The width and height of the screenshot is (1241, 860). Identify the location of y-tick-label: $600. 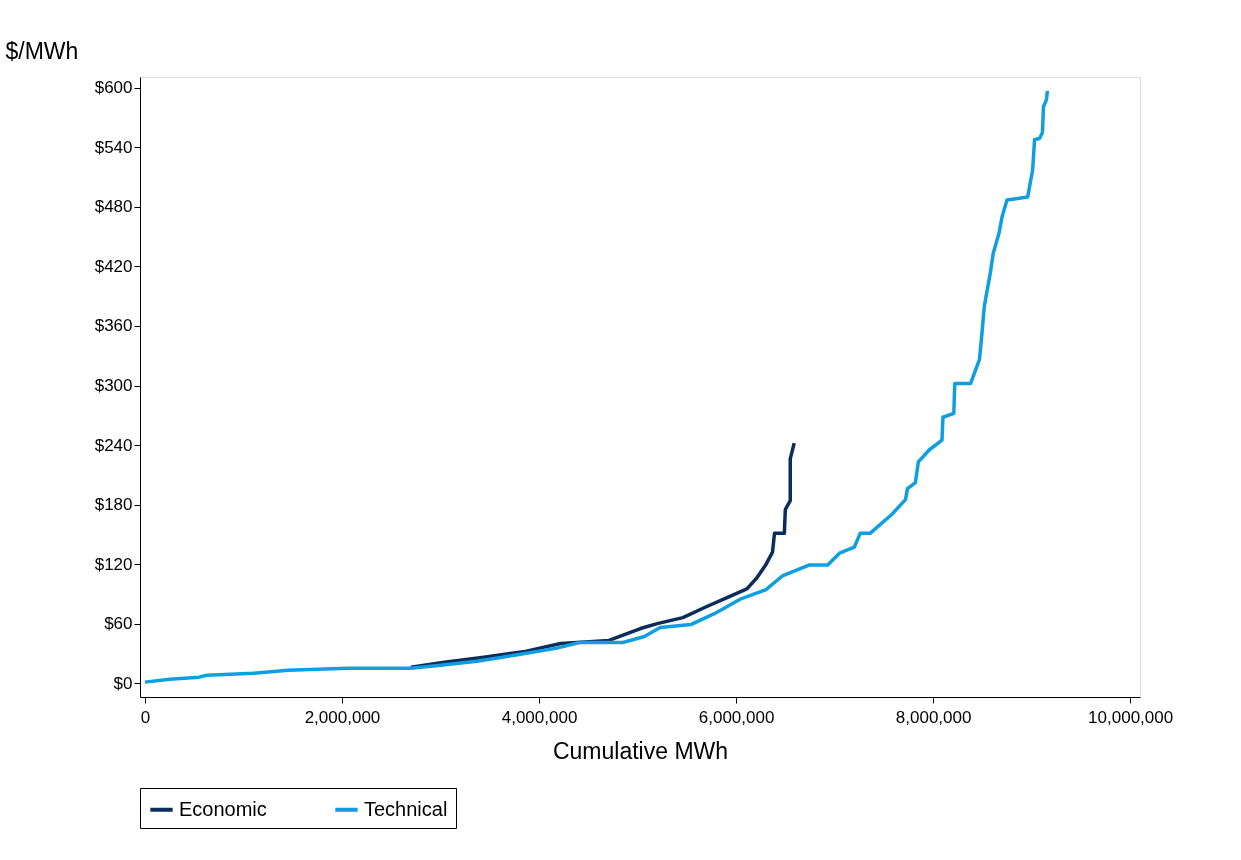
(113, 88).